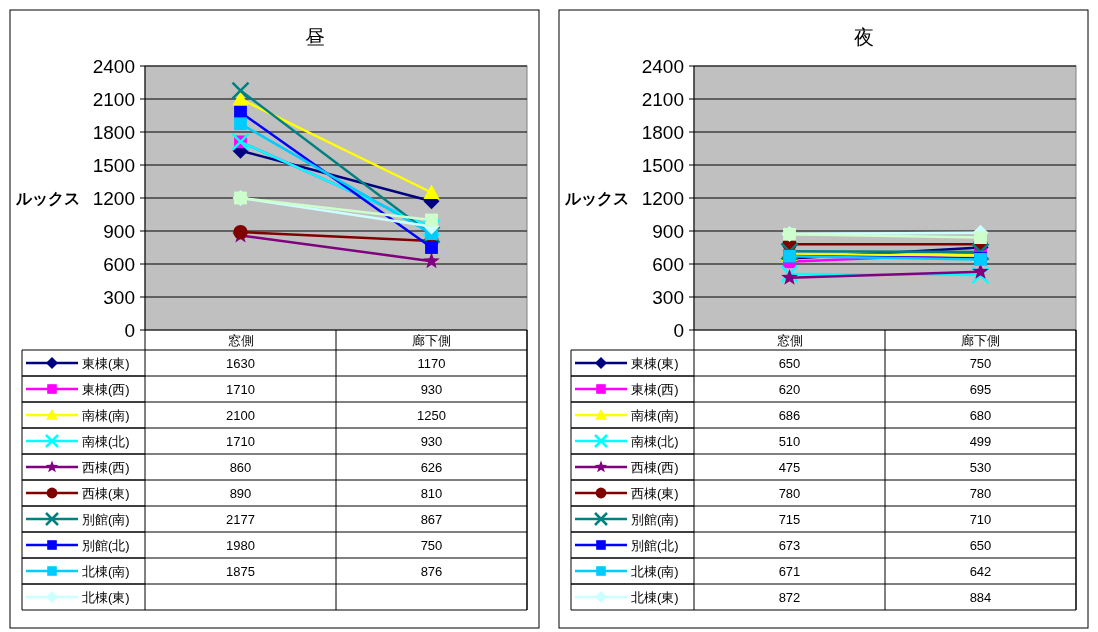  I want to click on data-label: 499, so click(980, 441).